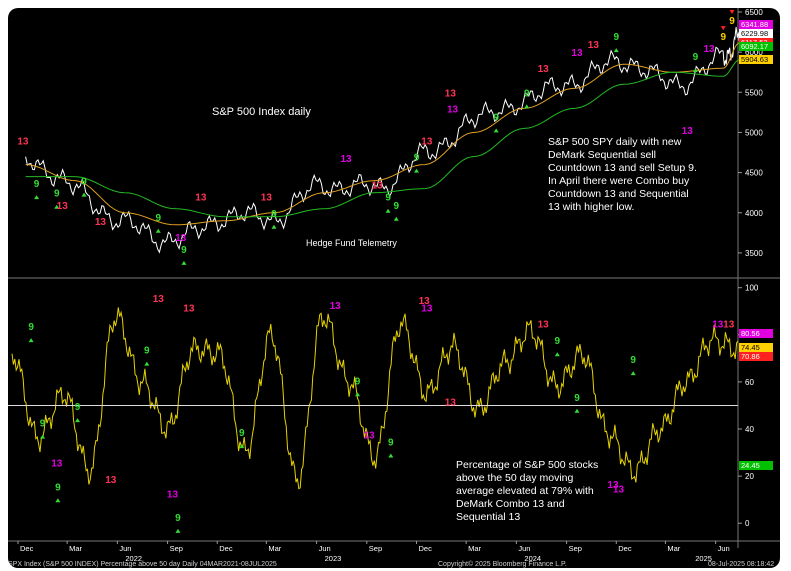  I want to click on x-tick-label-13: Mar, so click(673, 548).